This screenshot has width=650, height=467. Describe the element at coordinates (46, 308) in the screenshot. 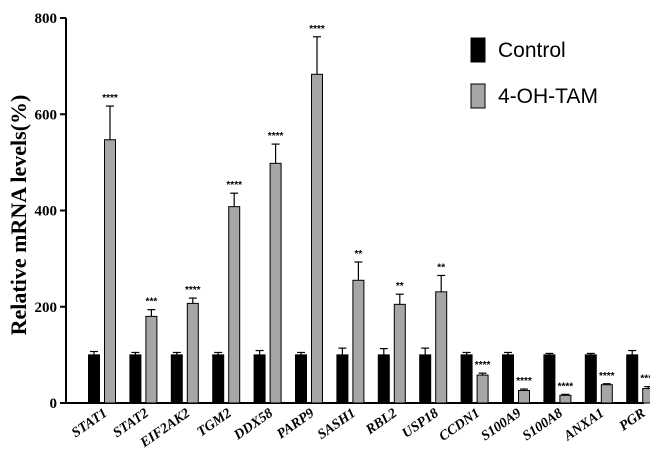

I see `y-tick-label: 200` at that location.